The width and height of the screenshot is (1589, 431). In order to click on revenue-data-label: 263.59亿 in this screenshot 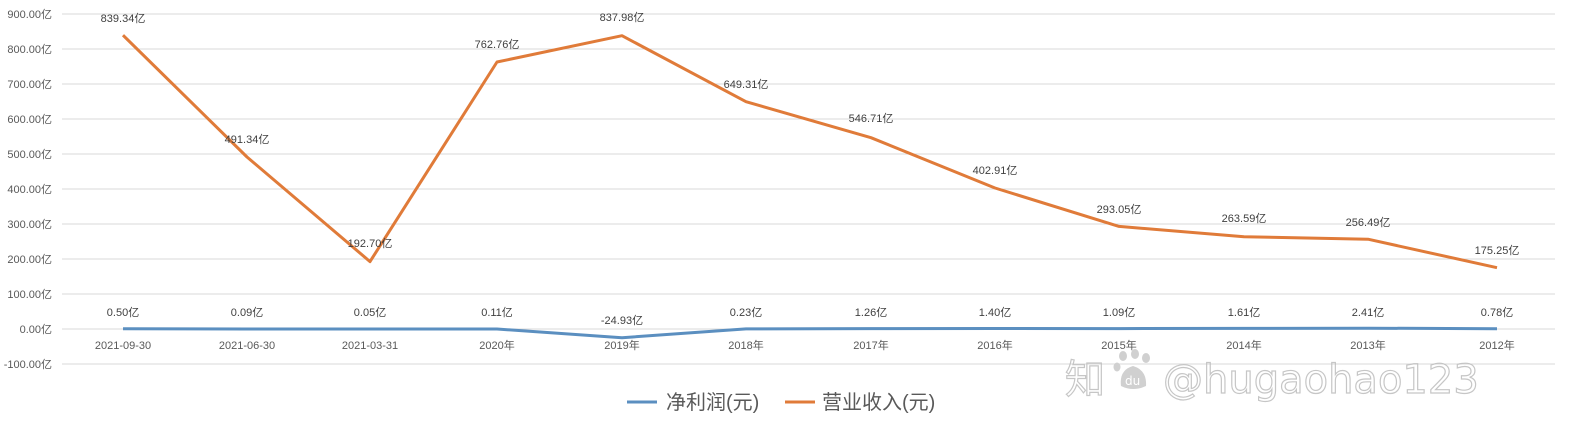, I will do `click(1244, 218)`.